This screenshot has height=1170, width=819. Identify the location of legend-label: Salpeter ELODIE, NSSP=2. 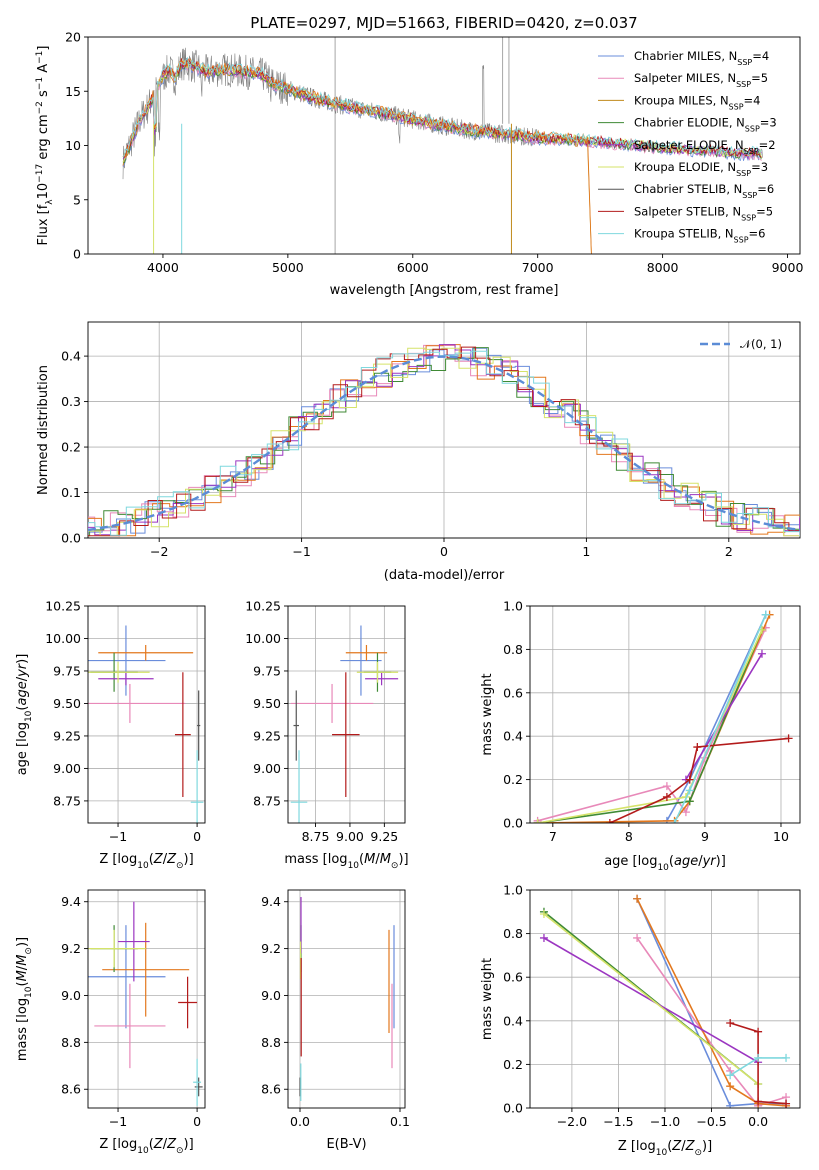
(705, 147).